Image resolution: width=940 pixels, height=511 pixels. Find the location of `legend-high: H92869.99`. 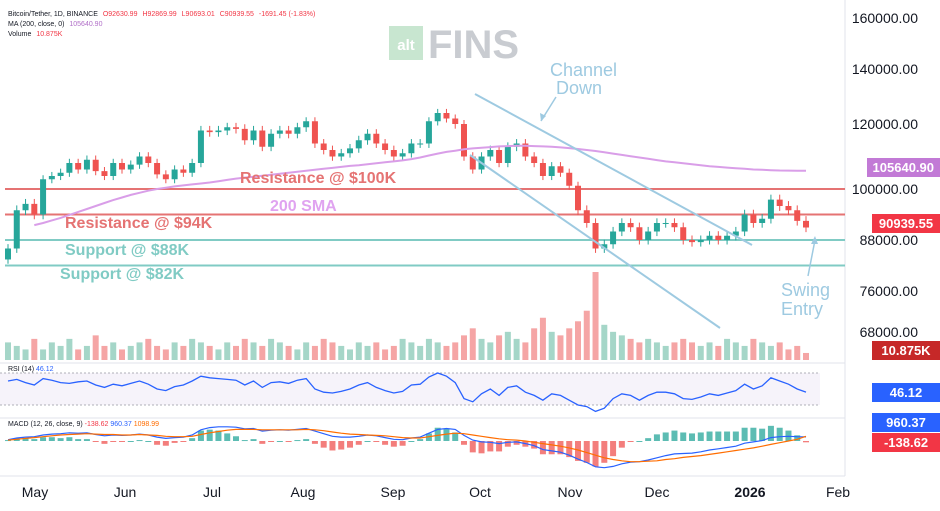

legend-high: H92869.99 is located at coordinates (159, 14).